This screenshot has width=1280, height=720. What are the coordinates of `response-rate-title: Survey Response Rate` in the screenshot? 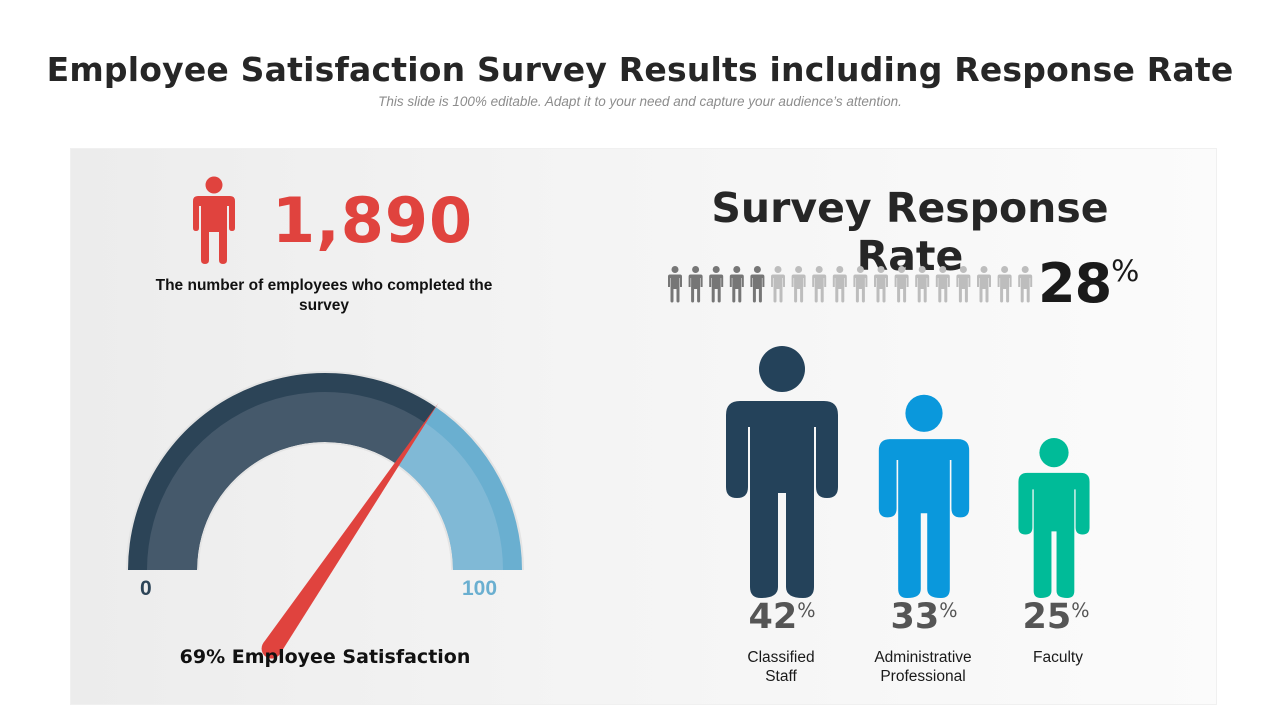 It's located at (910, 232).